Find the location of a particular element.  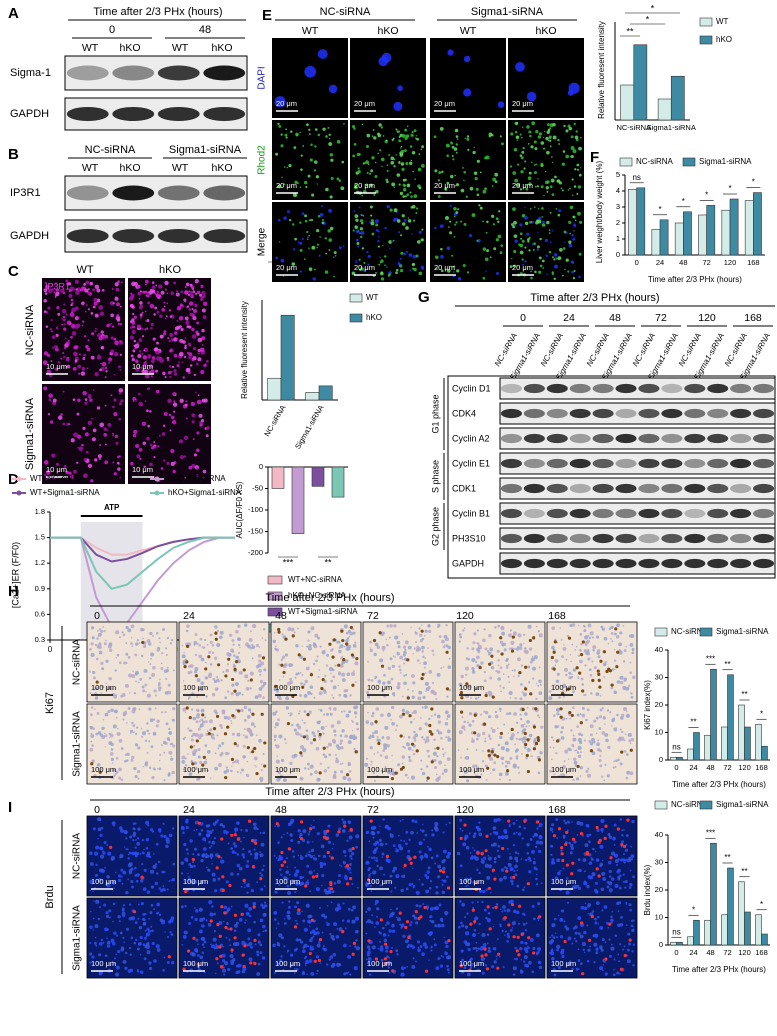

bar is located at coordinates (632, 222).